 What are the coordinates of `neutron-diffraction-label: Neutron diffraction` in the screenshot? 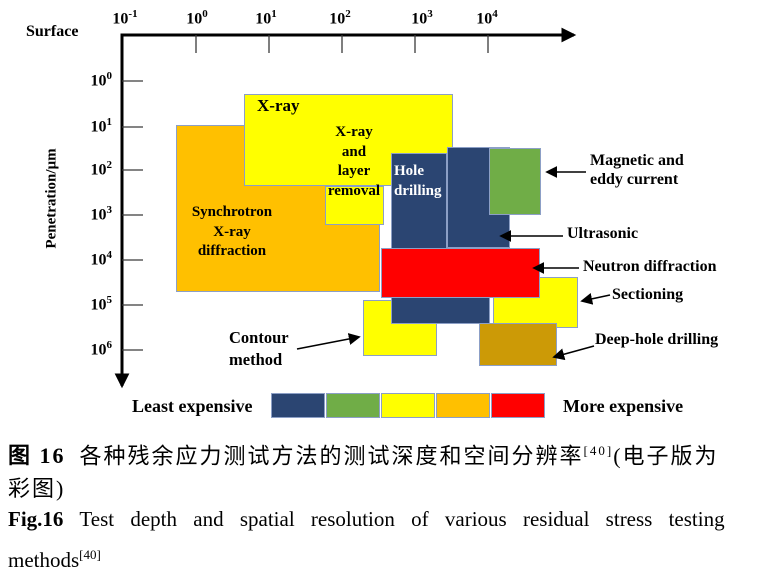 It's located at (650, 266).